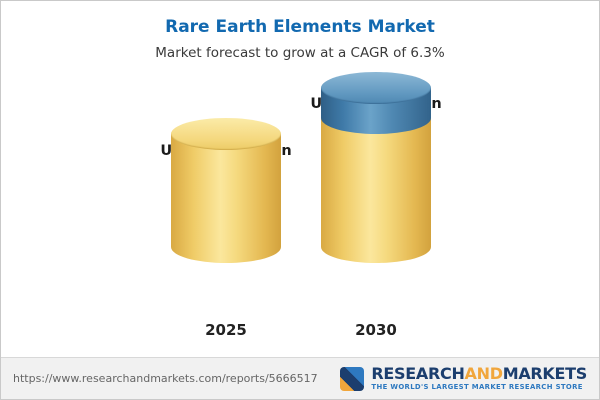  Describe the element at coordinates (483, 373) in the screenshot. I see `logo-word-and: AND` at that location.